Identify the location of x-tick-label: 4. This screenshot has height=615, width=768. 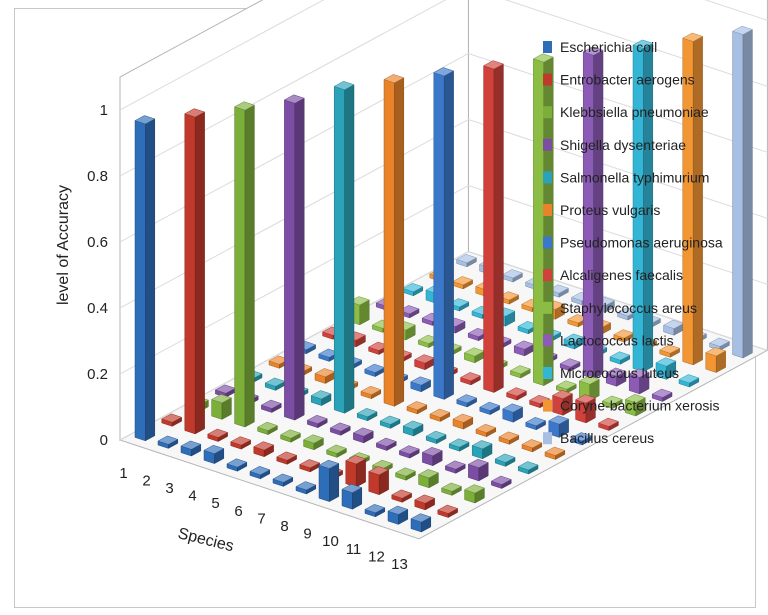
(192, 496).